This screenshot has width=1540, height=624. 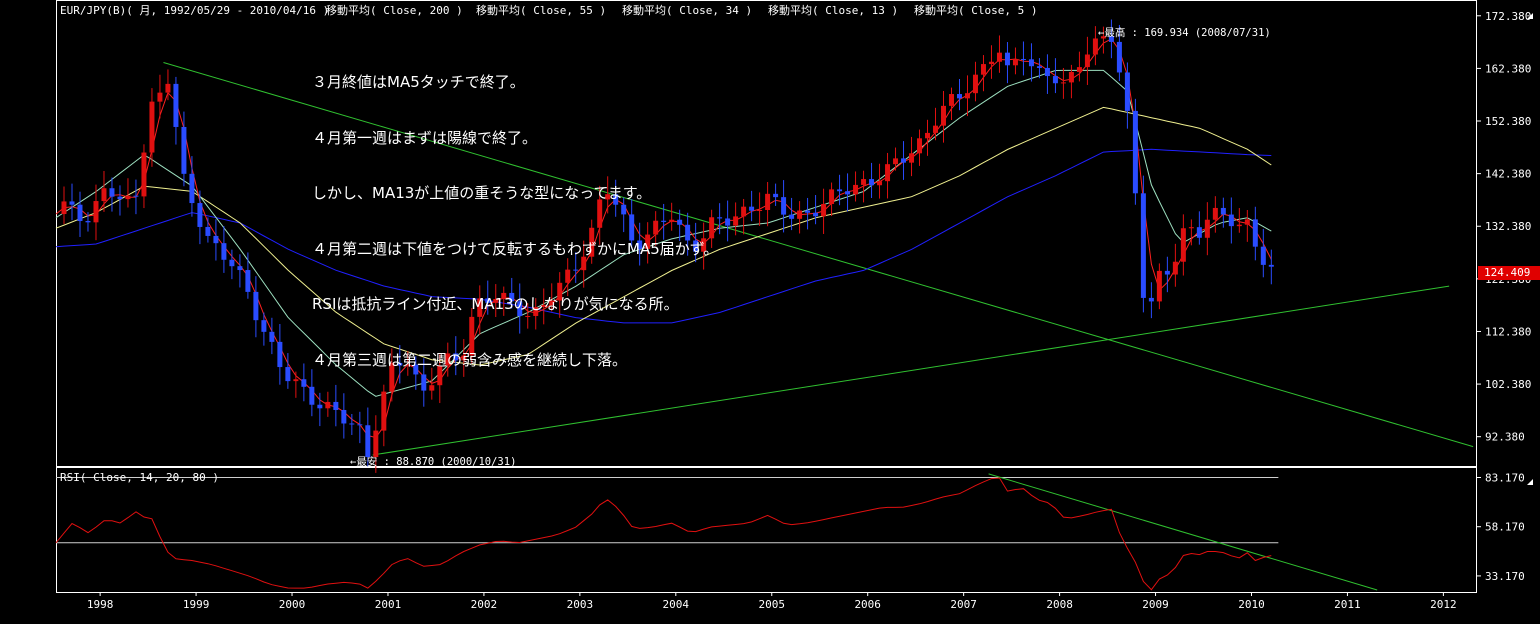 What do you see at coordinates (1184, 32) in the screenshot?
I see `high-annotation: ←最高 : 169.934 (2008/07/31)` at bounding box center [1184, 32].